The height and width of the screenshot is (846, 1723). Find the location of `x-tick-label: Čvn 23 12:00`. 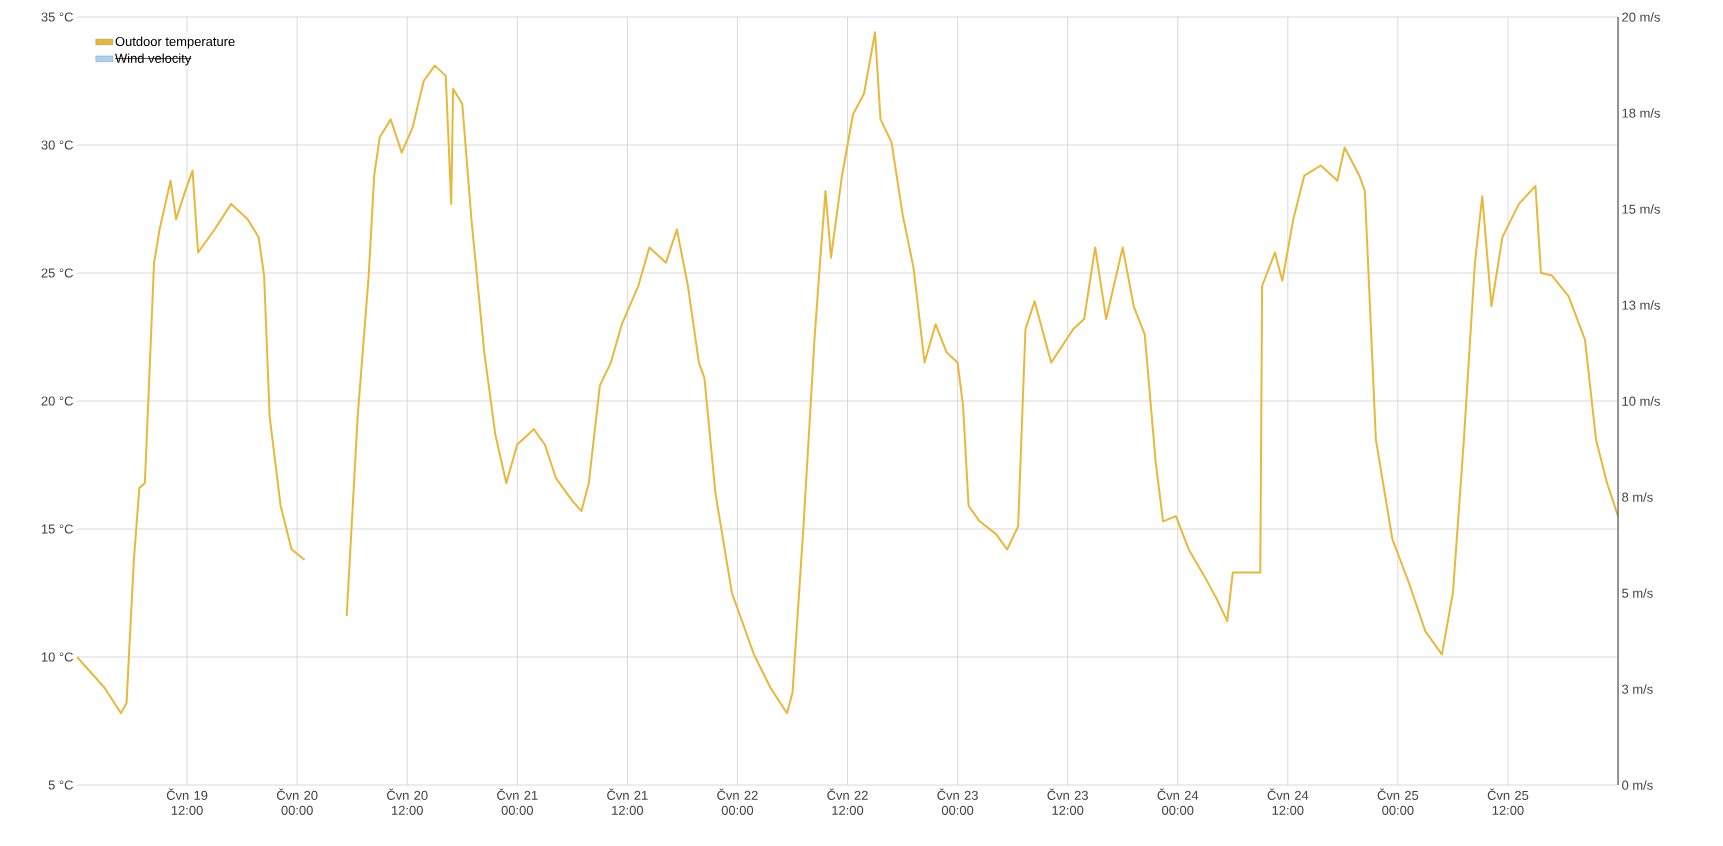

x-tick-label: Čvn 23 12:00 is located at coordinates (1067, 801).